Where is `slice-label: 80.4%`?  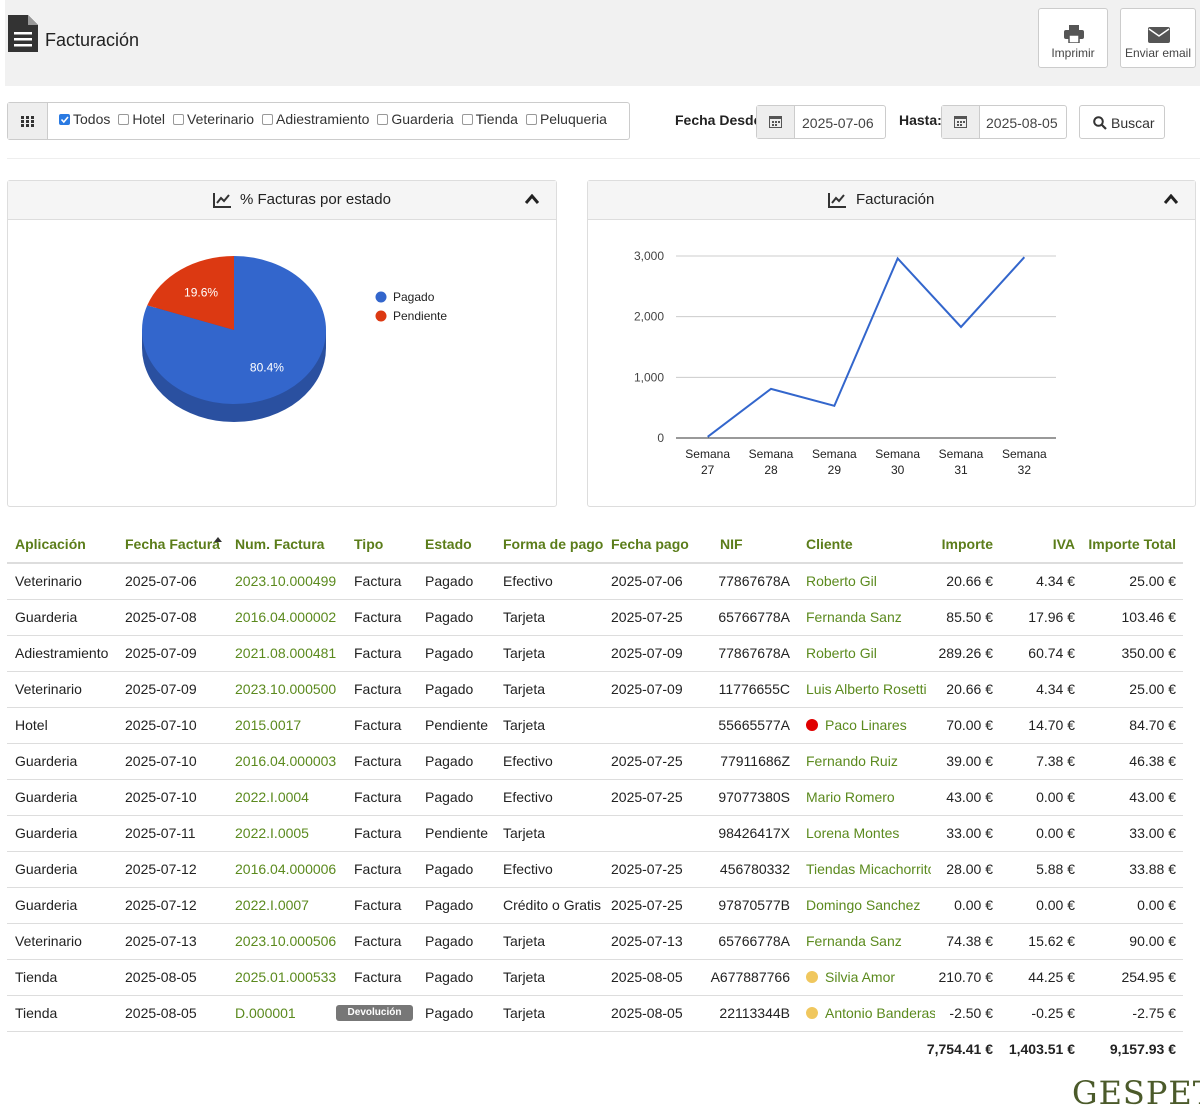
slice-label: 80.4% is located at coordinates (267, 367).